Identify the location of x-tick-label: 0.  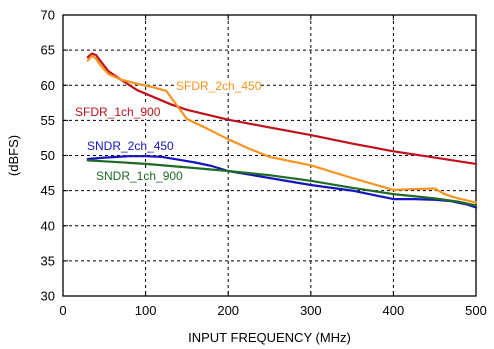
(62, 310).